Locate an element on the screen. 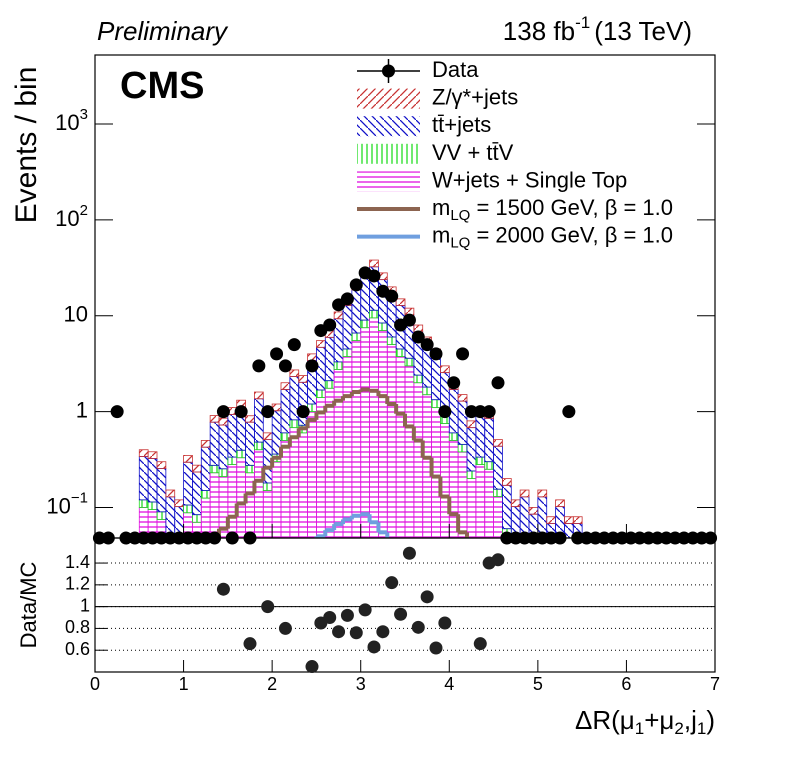 This screenshot has width=796, height=772. legend-name: Z/γ*+jets is located at coordinates (475, 96).